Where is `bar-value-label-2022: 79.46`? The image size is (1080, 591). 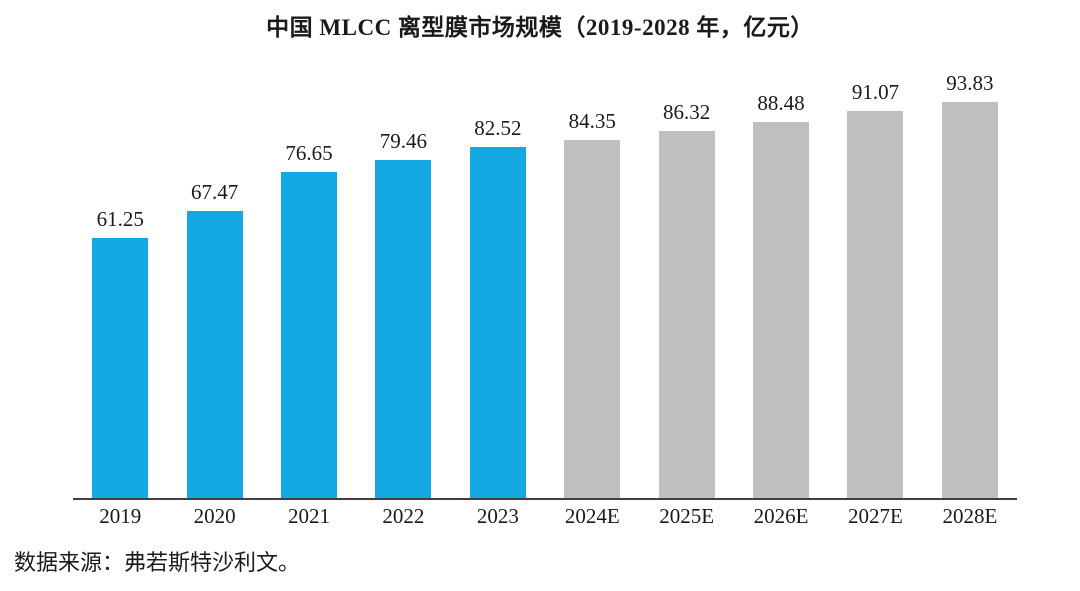
bar-value-label-2022: 79.46 is located at coordinates (403, 141).